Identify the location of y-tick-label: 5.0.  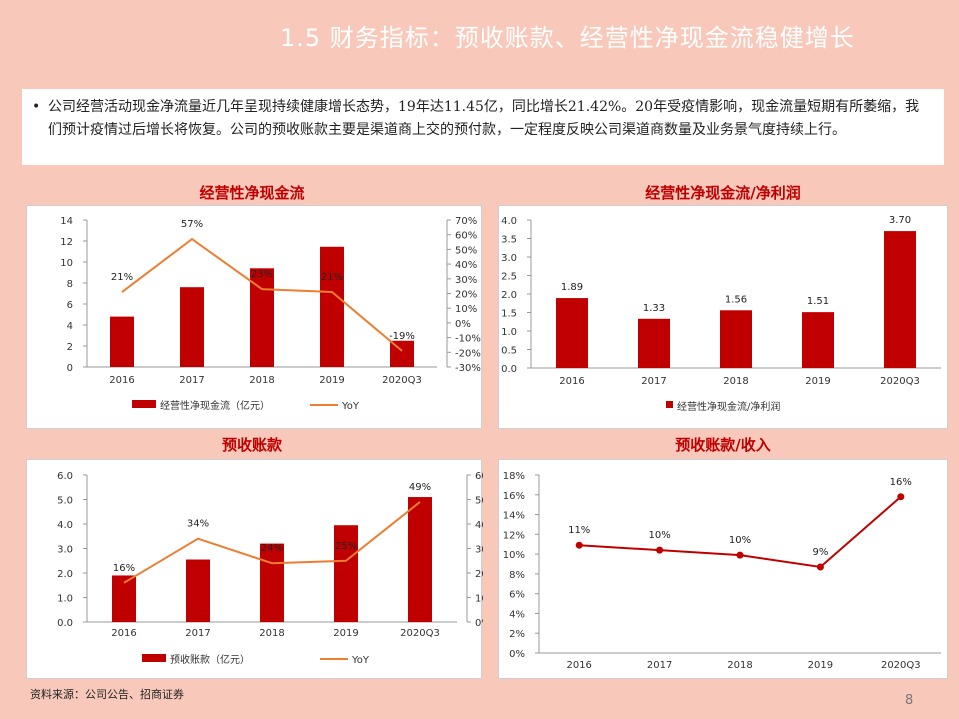
(65, 501).